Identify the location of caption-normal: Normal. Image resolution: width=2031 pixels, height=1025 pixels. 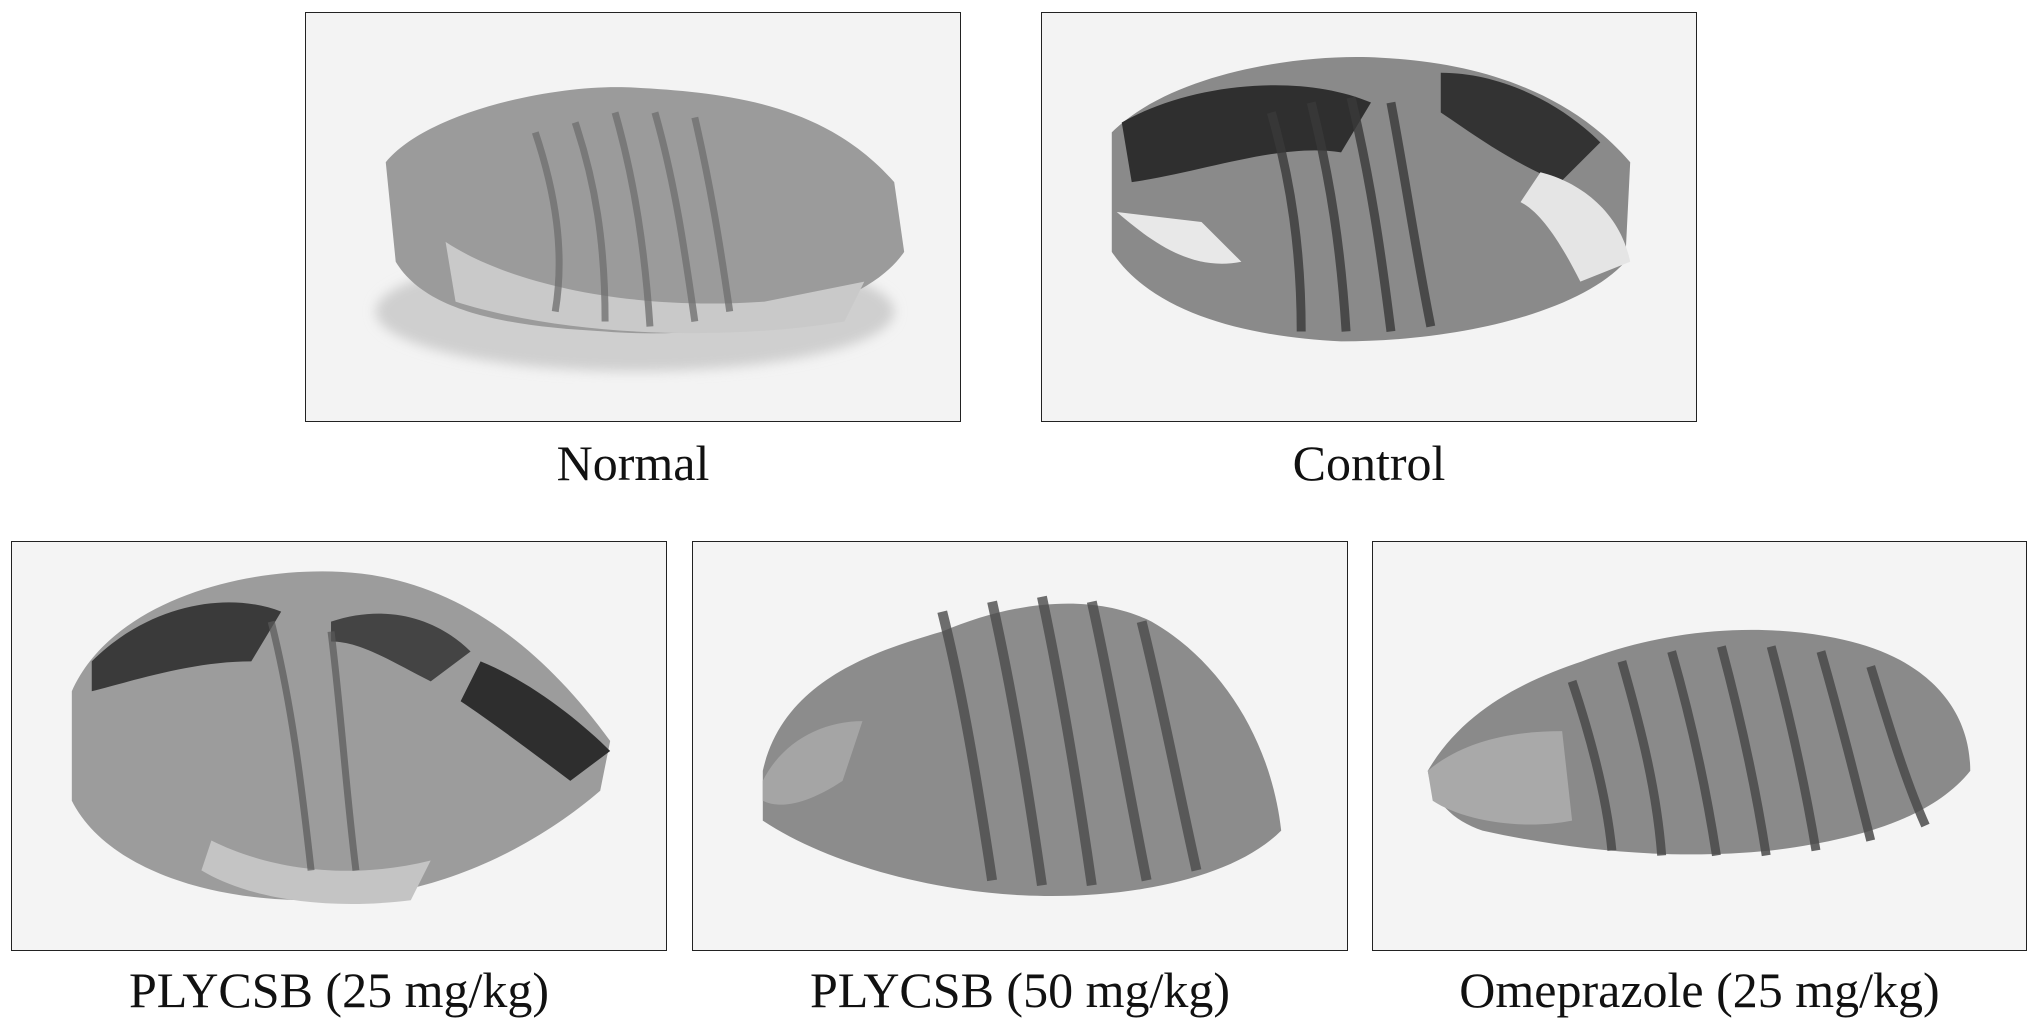
(633, 463).